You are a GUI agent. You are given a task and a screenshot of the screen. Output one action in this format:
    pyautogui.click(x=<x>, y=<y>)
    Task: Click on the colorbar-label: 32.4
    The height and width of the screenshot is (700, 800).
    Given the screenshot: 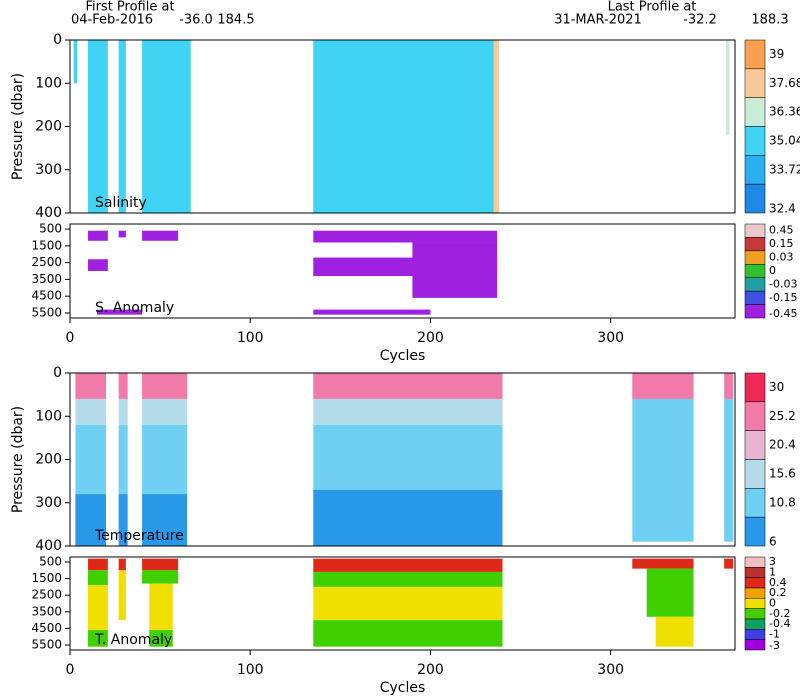 What is the action you would take?
    pyautogui.click(x=782, y=209)
    